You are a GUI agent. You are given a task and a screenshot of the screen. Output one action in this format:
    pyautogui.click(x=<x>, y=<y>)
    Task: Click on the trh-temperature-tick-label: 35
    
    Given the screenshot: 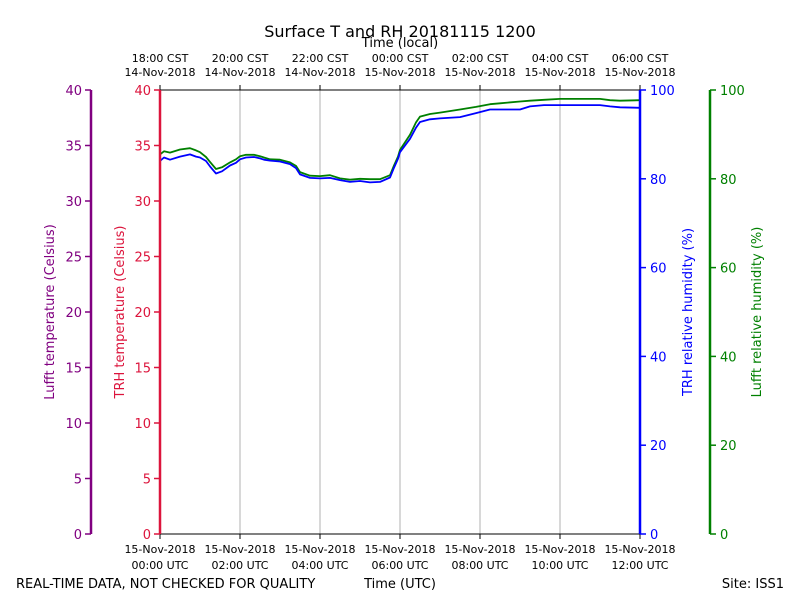 What is the action you would take?
    pyautogui.click(x=142, y=147)
    